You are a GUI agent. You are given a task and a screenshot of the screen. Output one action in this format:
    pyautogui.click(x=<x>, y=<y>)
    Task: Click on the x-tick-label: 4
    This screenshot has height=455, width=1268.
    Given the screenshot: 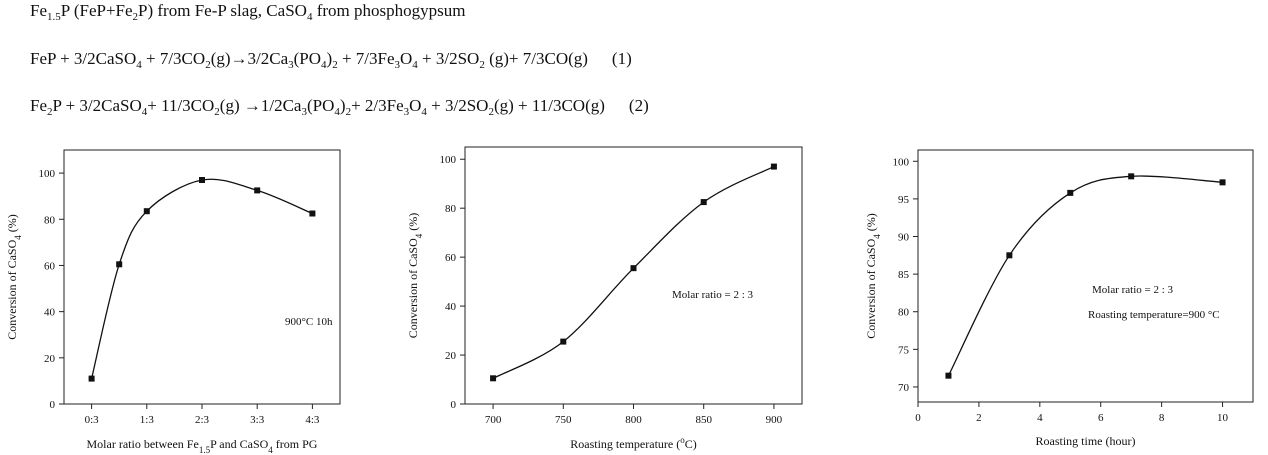 What is the action you would take?
    pyautogui.click(x=1040, y=418)
    